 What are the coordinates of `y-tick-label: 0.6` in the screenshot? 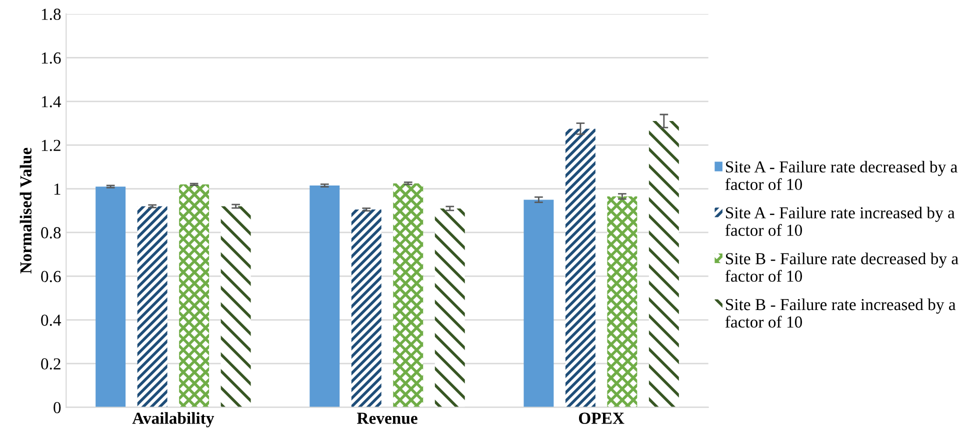 It's located at (51, 276).